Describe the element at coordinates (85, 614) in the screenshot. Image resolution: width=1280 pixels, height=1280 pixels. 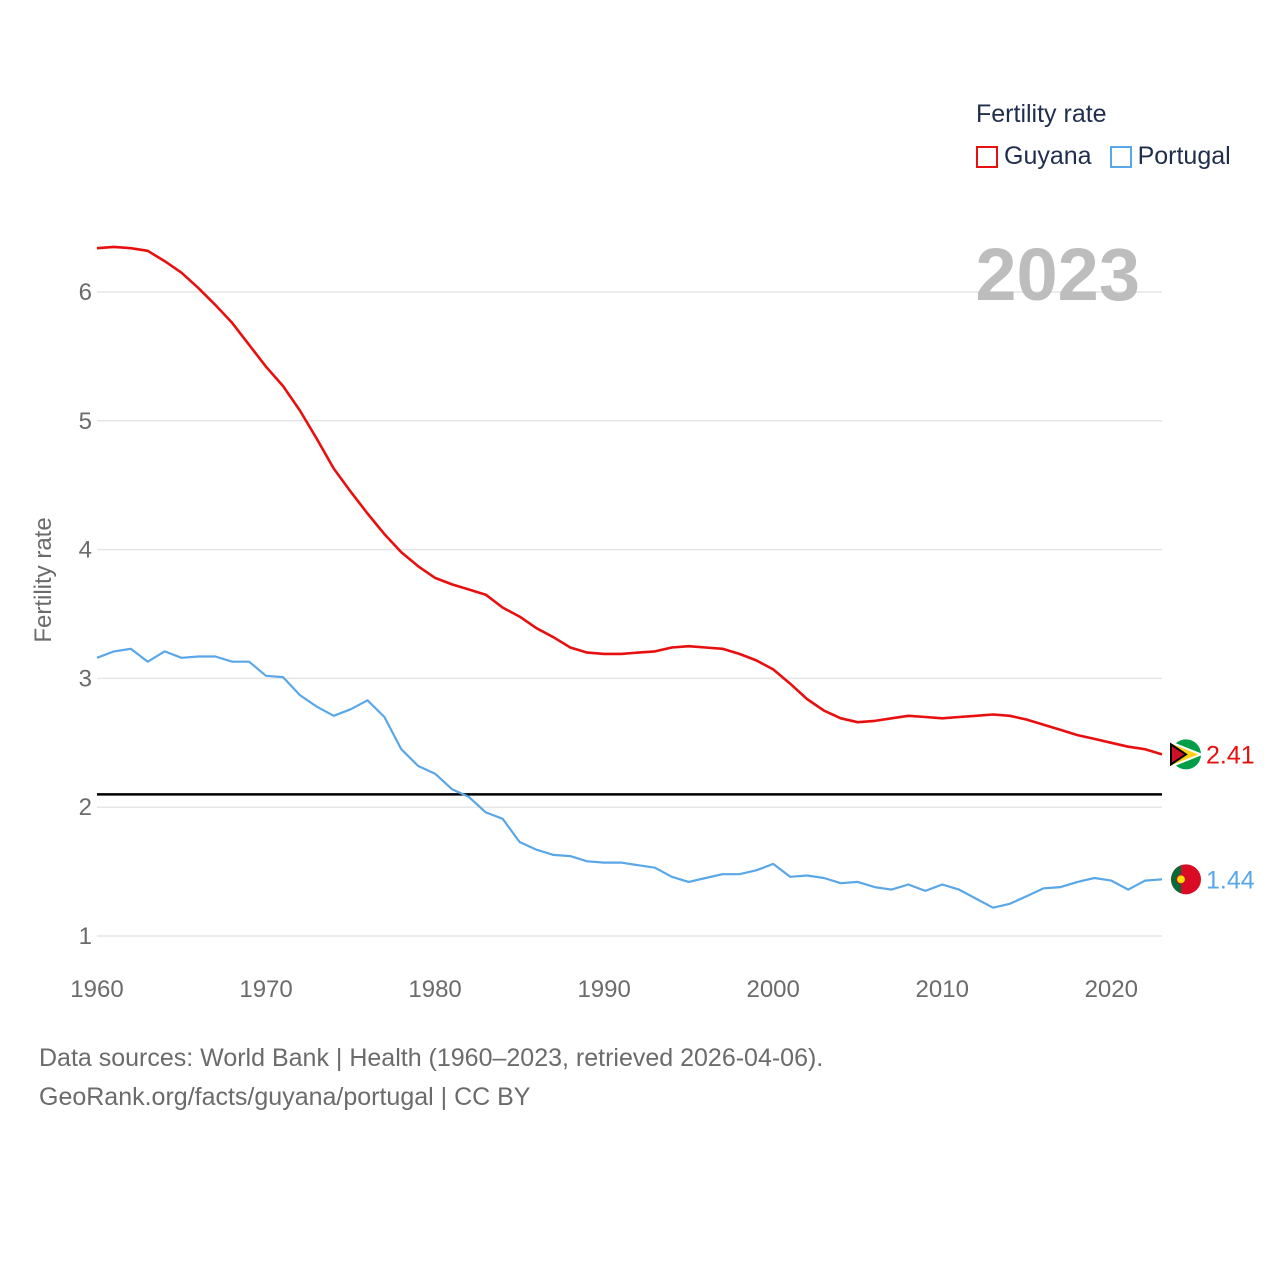
I see `y-axis-ticks: 1 2 3 4 5 6` at that location.